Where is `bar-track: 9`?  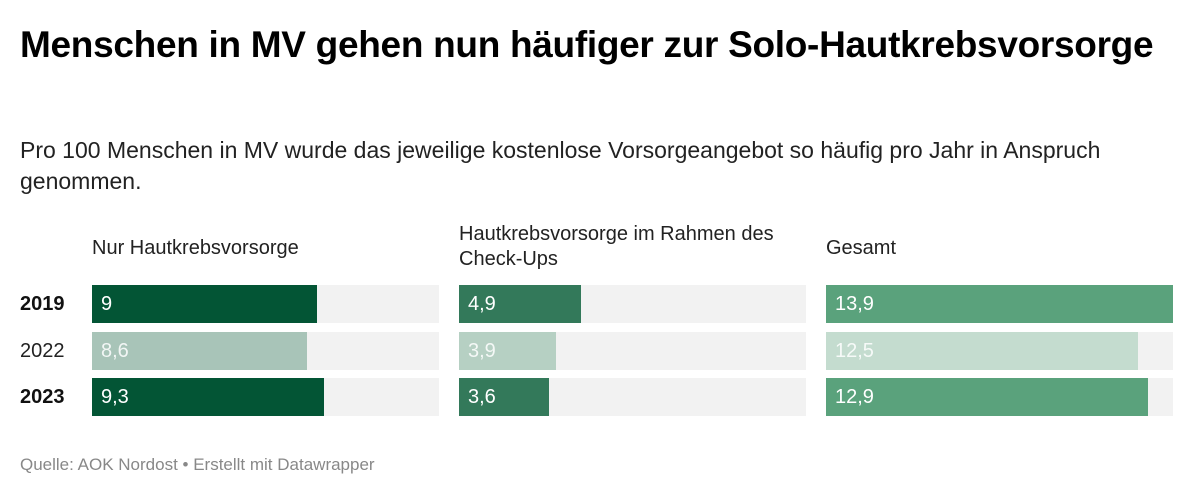 bar-track: 9 is located at coordinates (265, 304).